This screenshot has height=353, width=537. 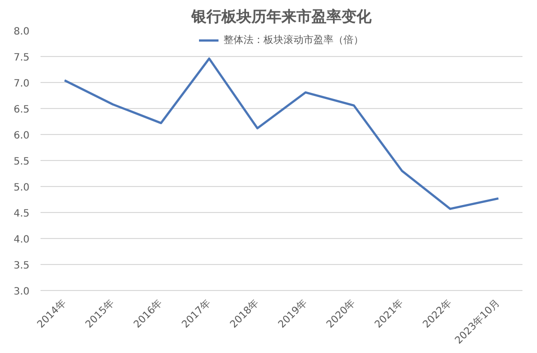 I want to click on y-tick-label: 6.0, so click(x=22, y=136).